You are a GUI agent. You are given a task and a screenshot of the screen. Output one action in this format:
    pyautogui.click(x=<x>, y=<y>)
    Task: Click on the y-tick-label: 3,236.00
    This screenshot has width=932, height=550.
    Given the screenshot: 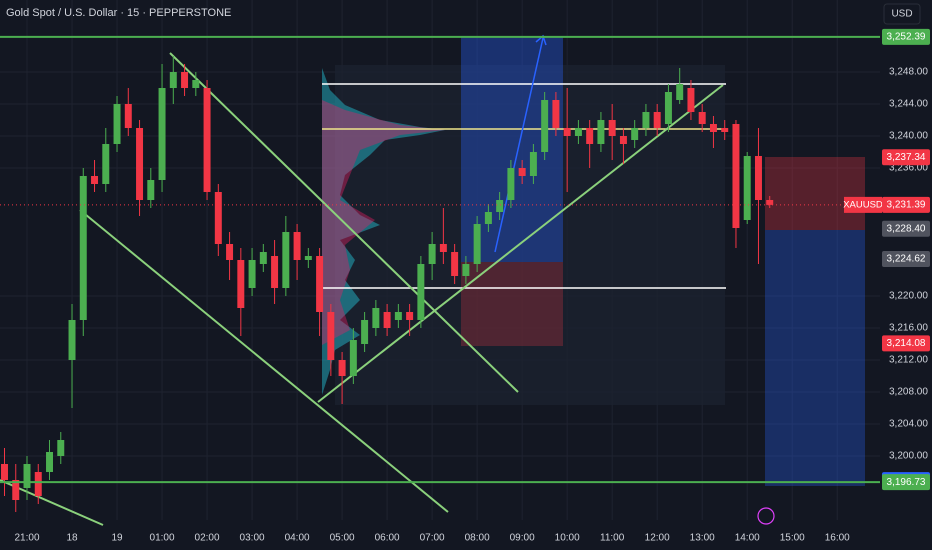 What is the action you would take?
    pyautogui.click(x=908, y=168)
    